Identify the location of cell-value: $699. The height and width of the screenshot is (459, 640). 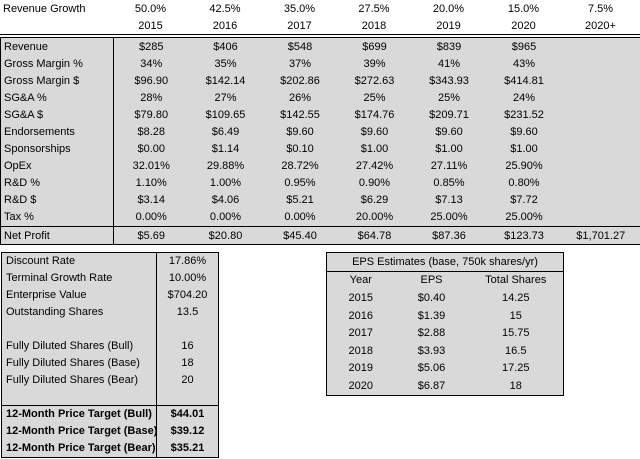
(374, 46).